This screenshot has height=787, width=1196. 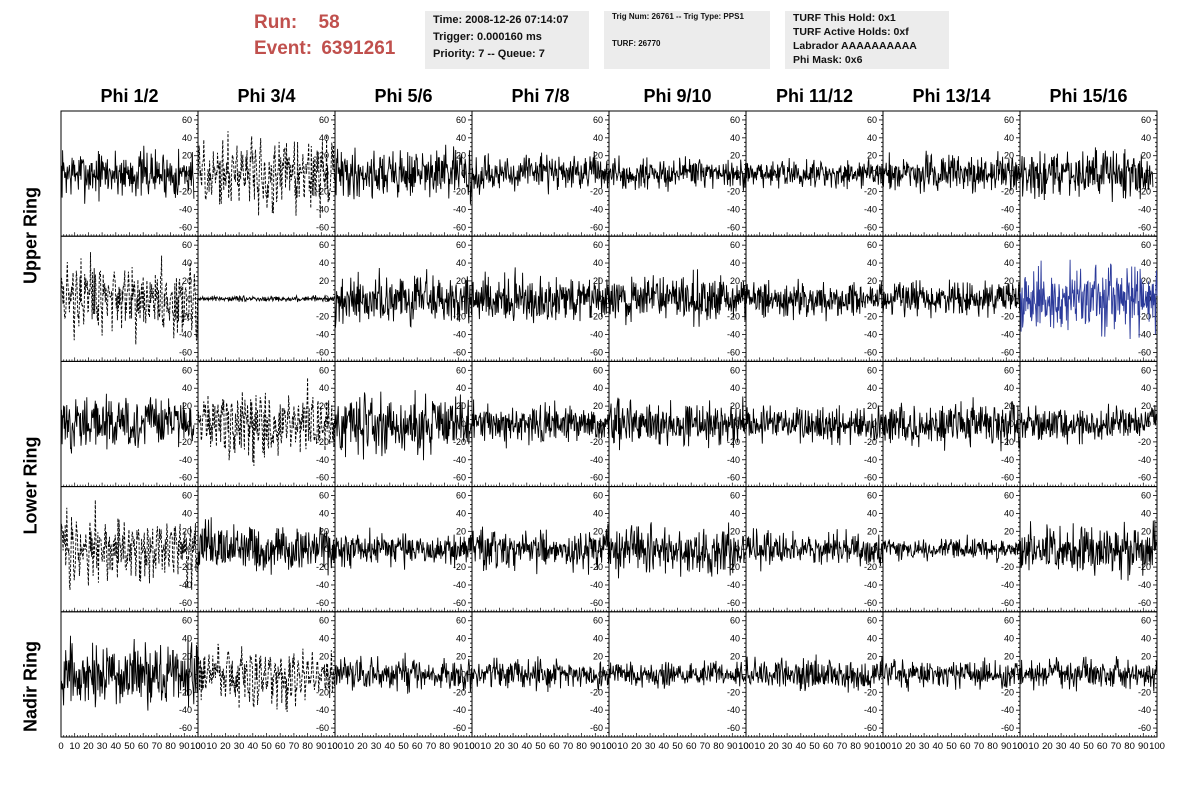 I want to click on x-tick-label: 100, so click(x=198, y=746).